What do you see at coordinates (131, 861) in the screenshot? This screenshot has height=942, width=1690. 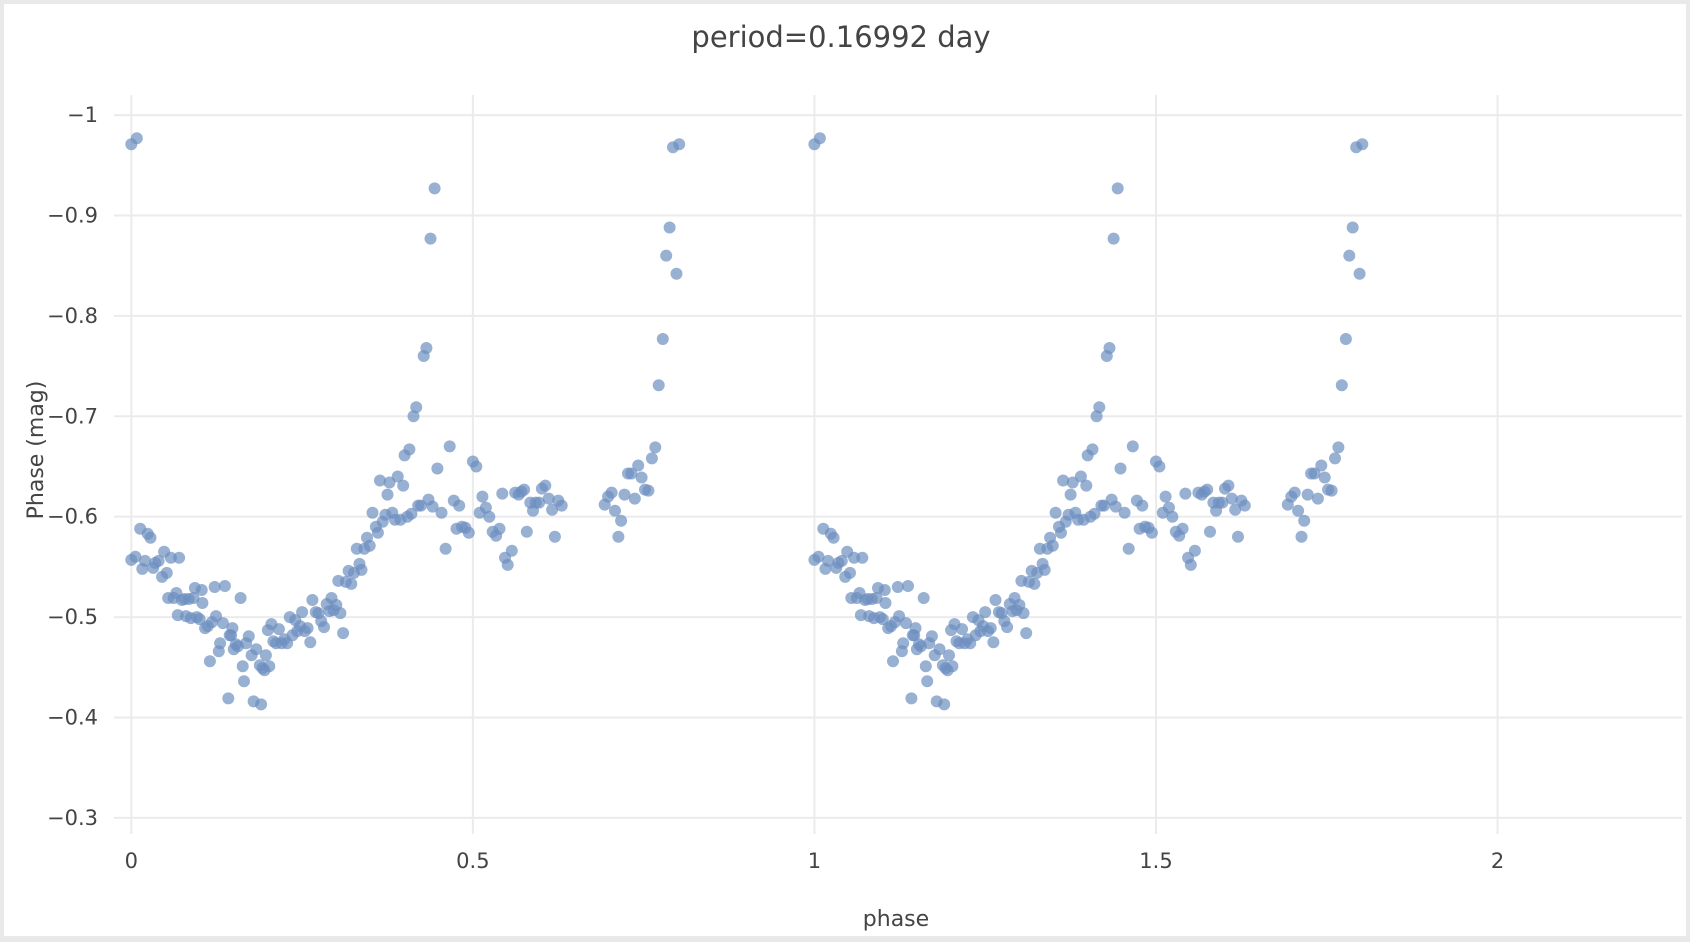 I see `x-tick-label: 0` at bounding box center [131, 861].